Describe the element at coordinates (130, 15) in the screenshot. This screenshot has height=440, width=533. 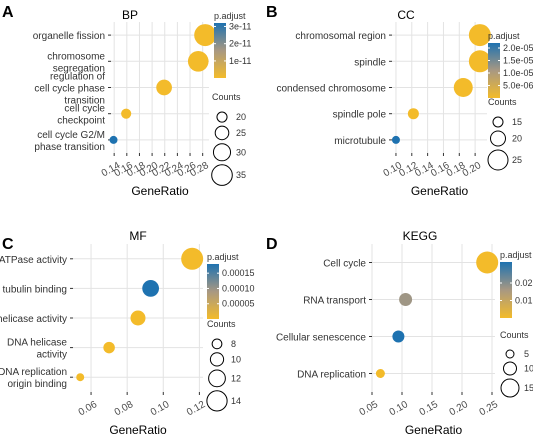
I see `panel-title-bp: BP` at that location.